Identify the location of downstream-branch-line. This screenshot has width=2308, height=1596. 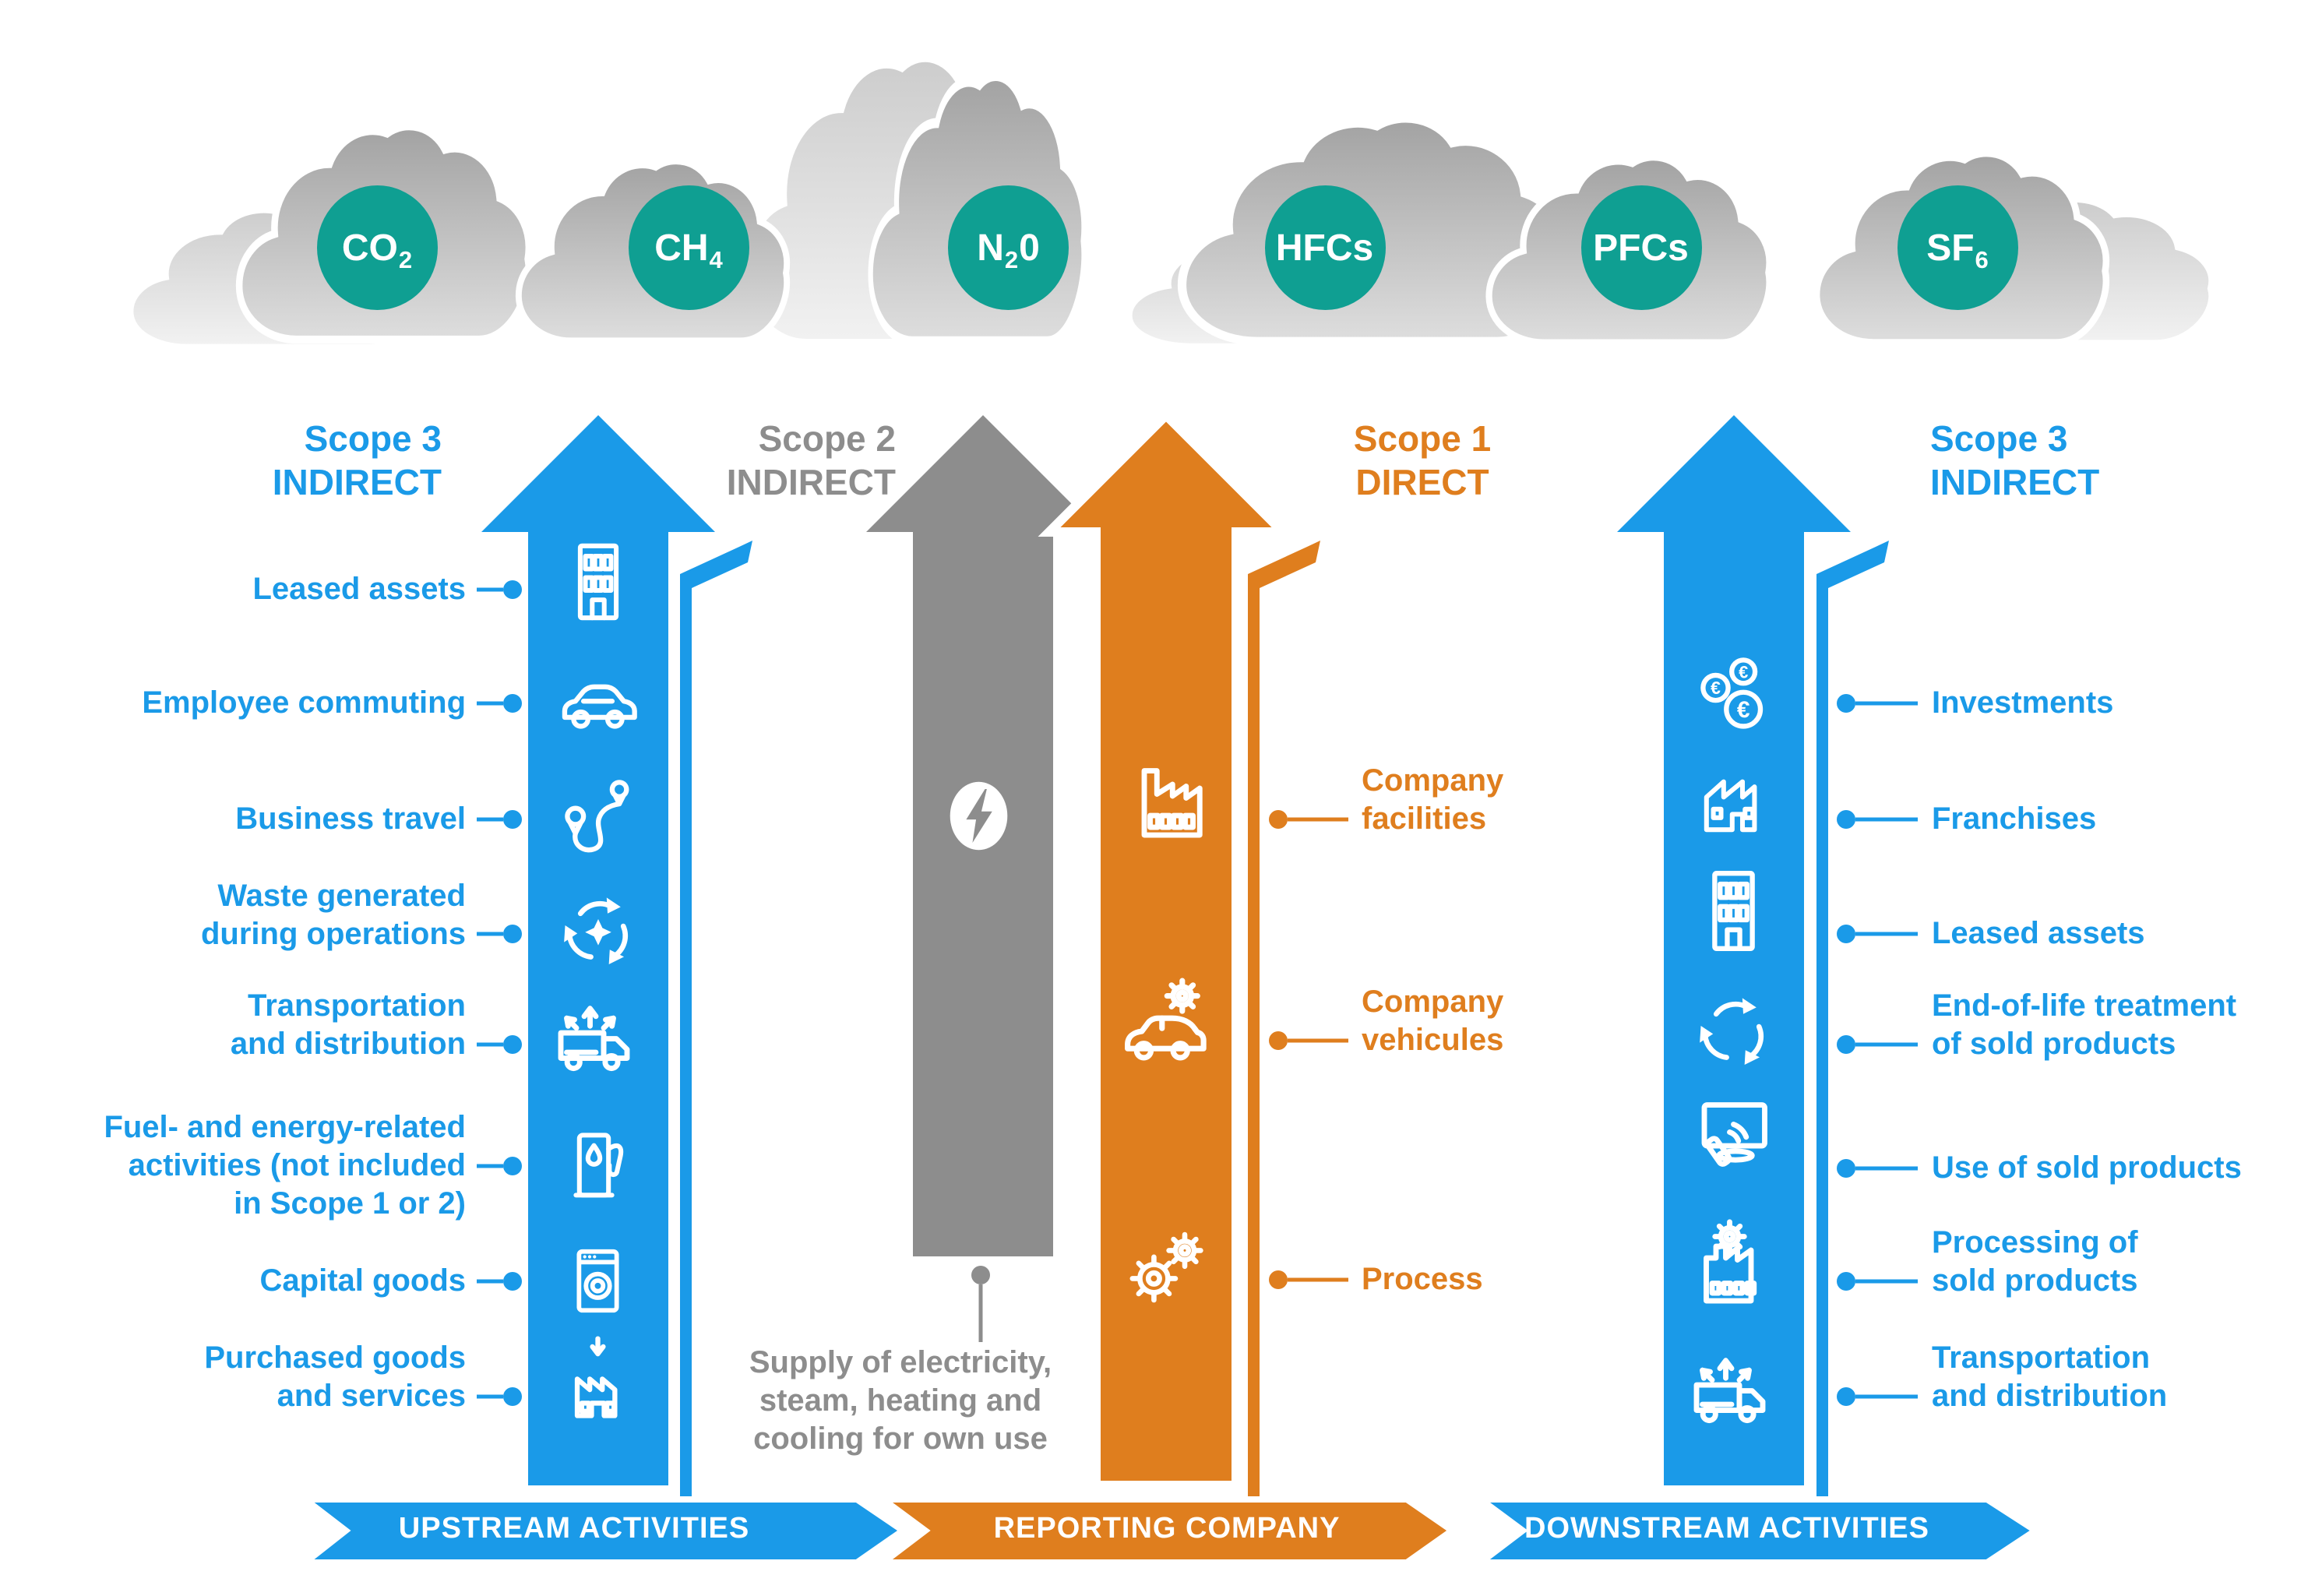
(1852, 1020).